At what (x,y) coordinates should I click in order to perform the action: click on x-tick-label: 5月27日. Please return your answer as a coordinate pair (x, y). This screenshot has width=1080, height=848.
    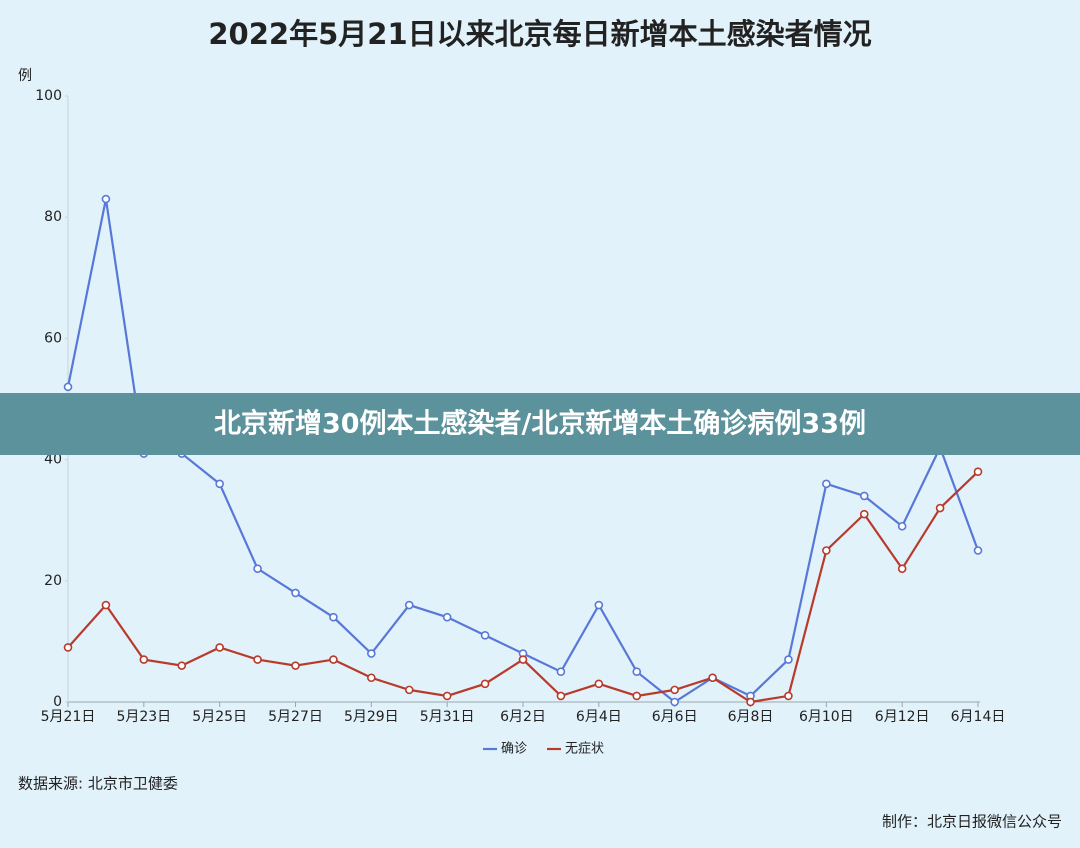
    Looking at the image, I should click on (295, 717).